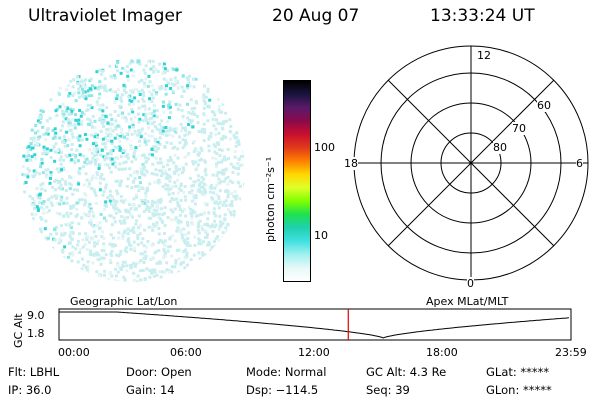  I want to click on mlt-label-0: 0, so click(470, 283).